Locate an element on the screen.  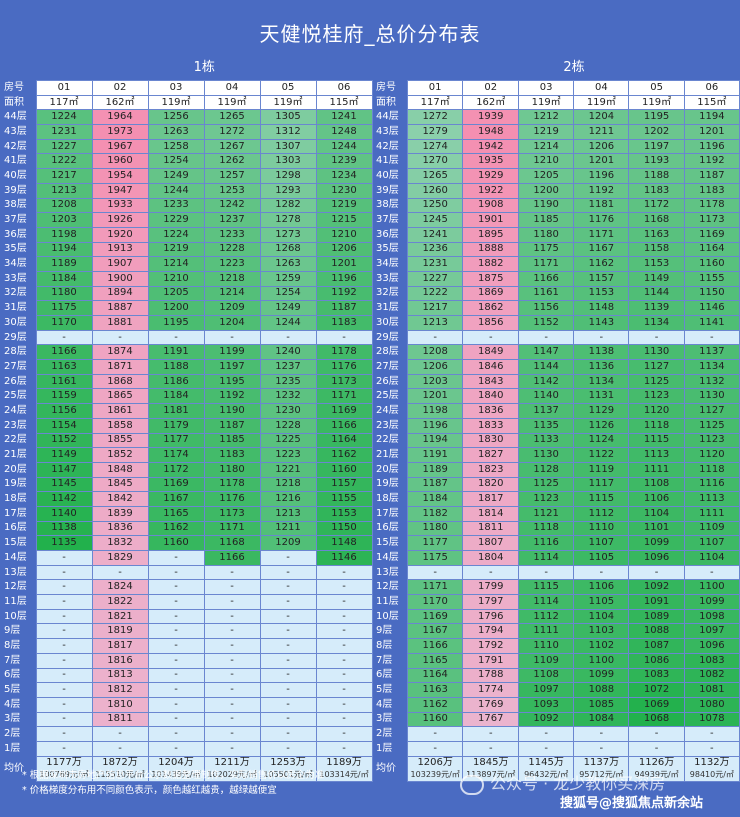
cell: 1182 is located at coordinates (435, 513).